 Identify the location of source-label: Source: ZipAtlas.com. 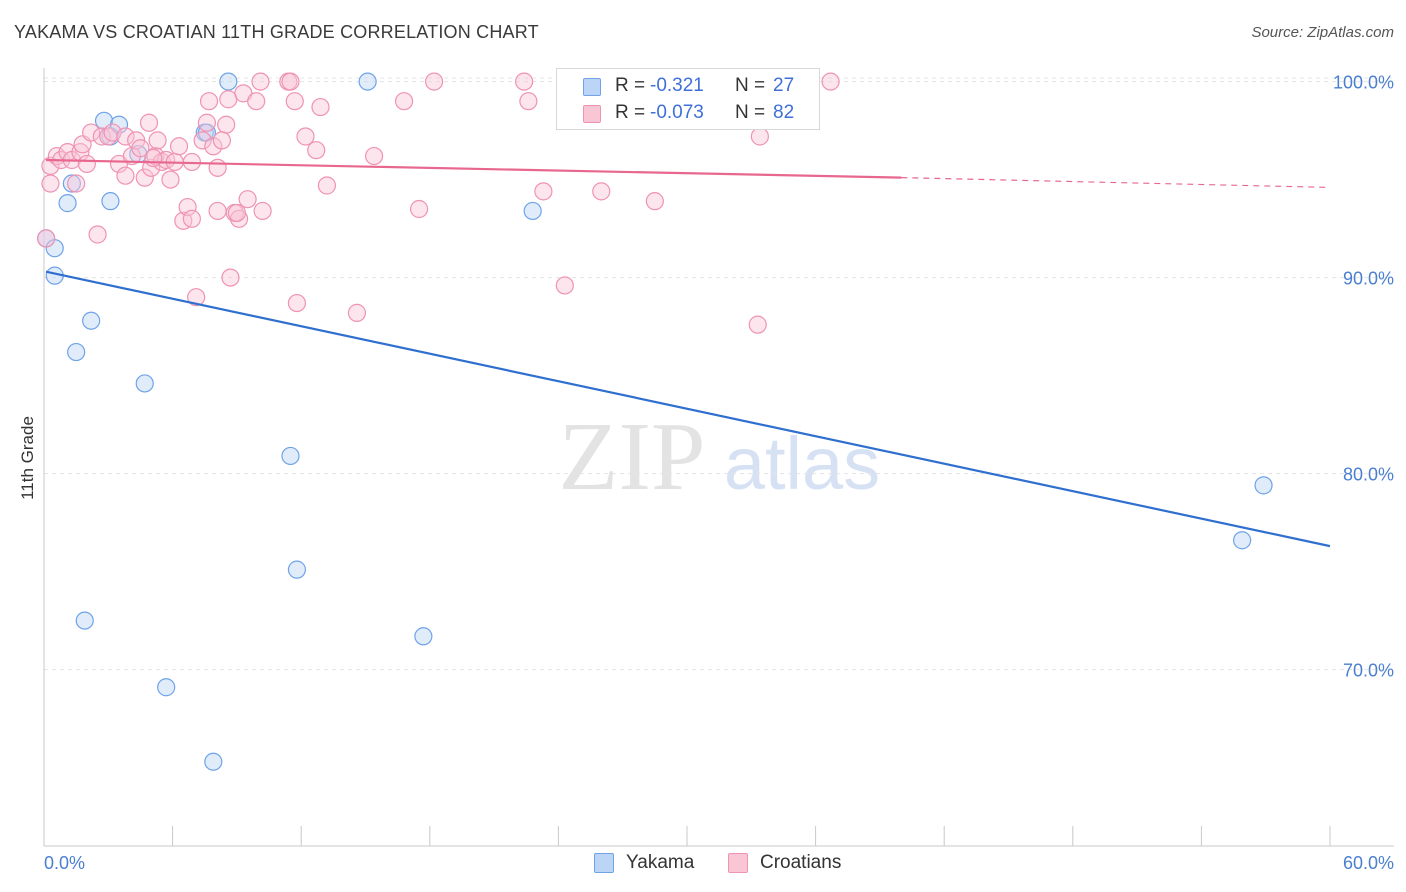
(1322, 32).